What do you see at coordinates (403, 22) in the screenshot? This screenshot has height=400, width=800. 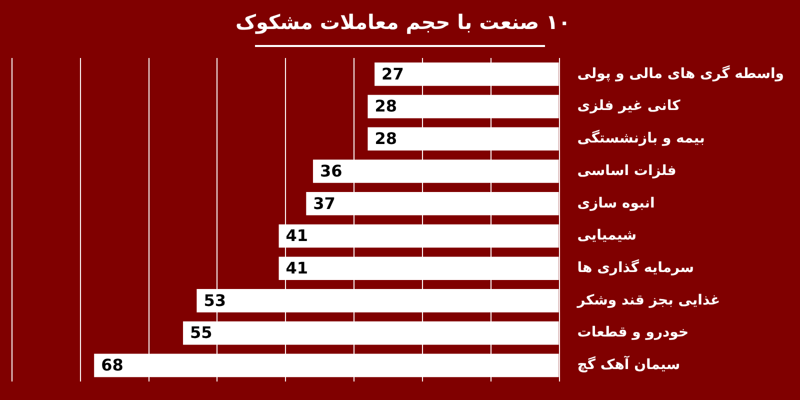 I see `chart-title: ۱۰ صنعت با حجم معاملات مشکوک` at bounding box center [403, 22].